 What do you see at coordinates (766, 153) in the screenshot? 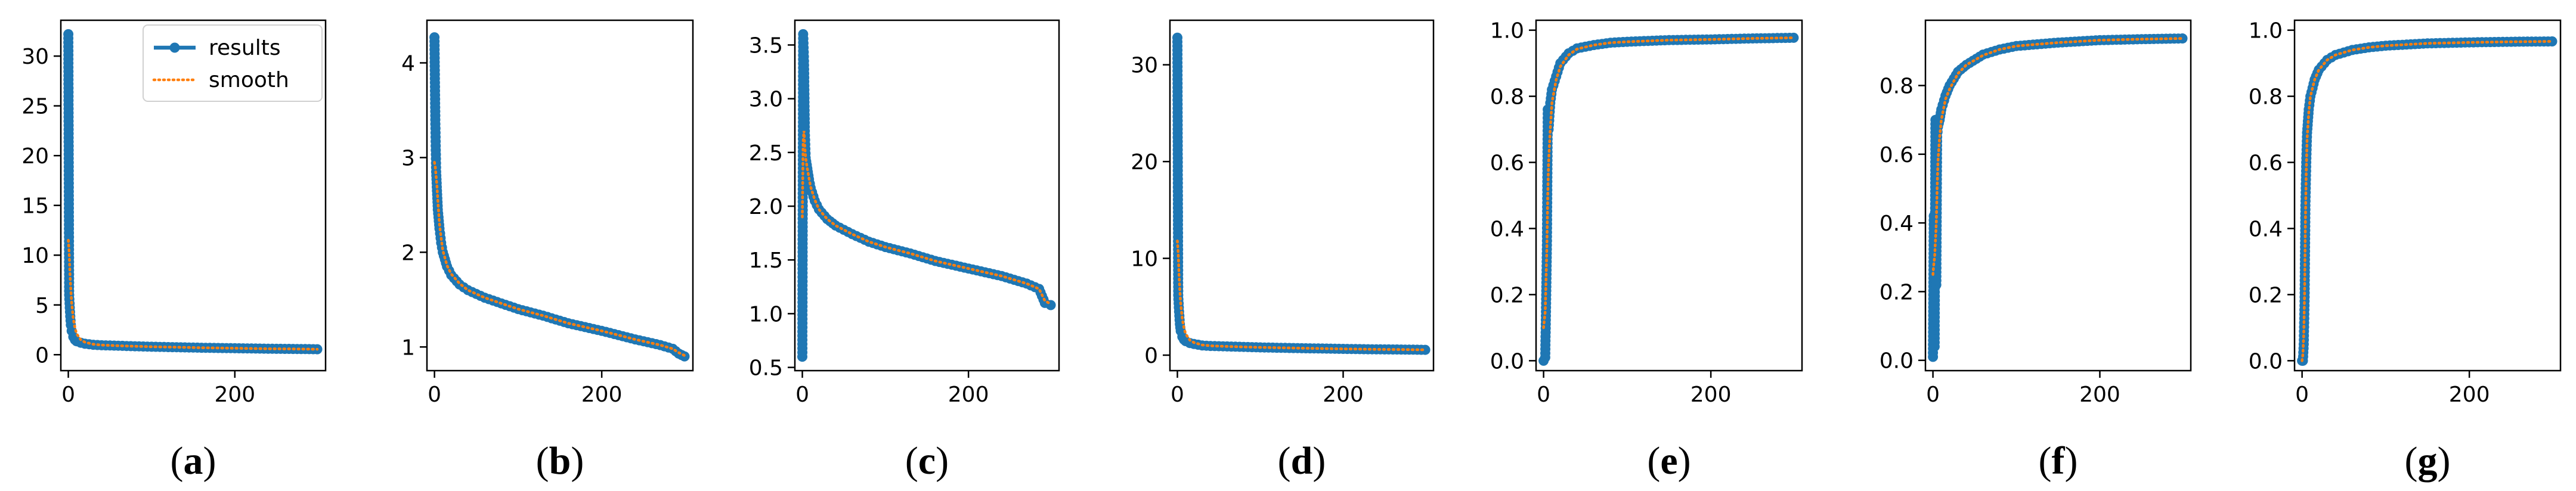
I see `y-tick-label: 2.5` at bounding box center [766, 153].